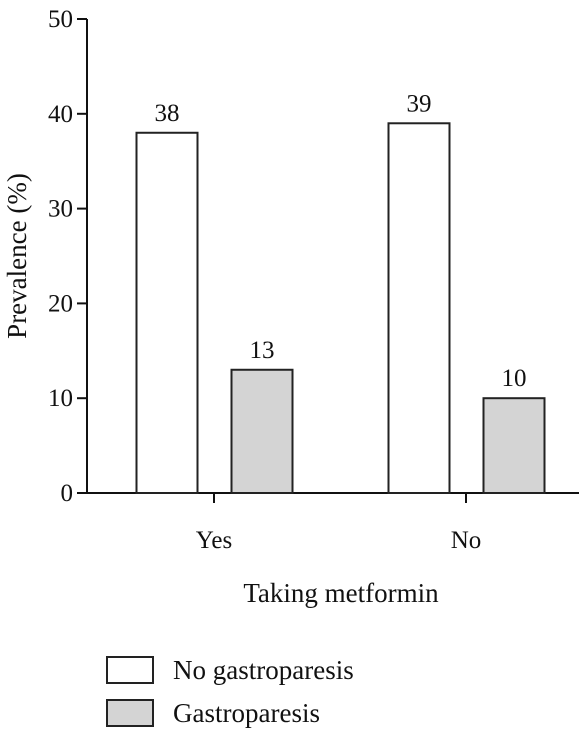 The image size is (579, 734). What do you see at coordinates (514, 446) in the screenshot?
I see `bar-gastroparesis-no` at bounding box center [514, 446].